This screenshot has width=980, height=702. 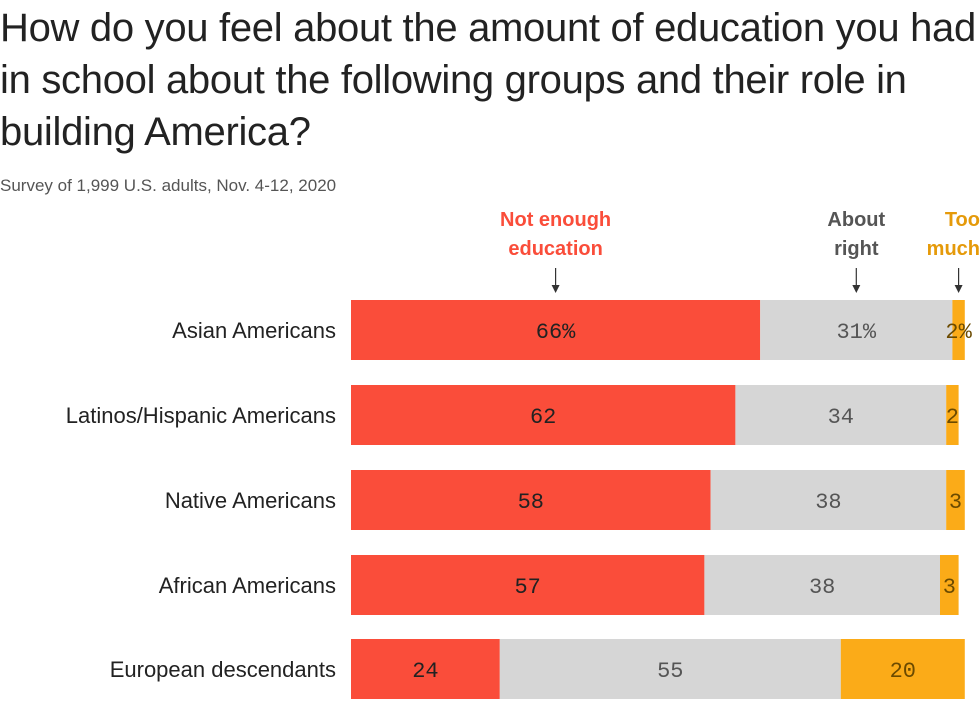 What do you see at coordinates (856, 220) in the screenshot?
I see `series-header: About` at bounding box center [856, 220].